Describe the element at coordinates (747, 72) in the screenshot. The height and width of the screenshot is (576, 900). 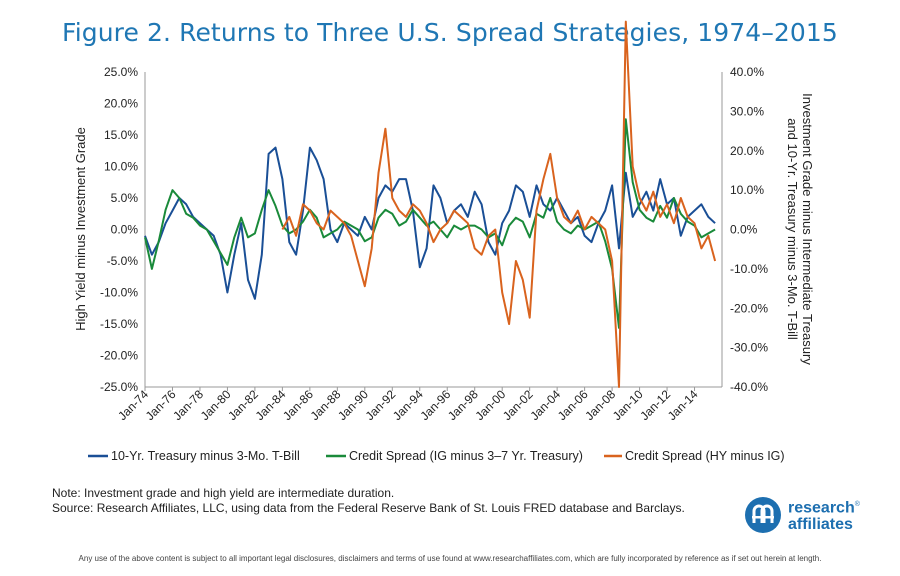
I see `right-tick-label: 40.0%` at that location.